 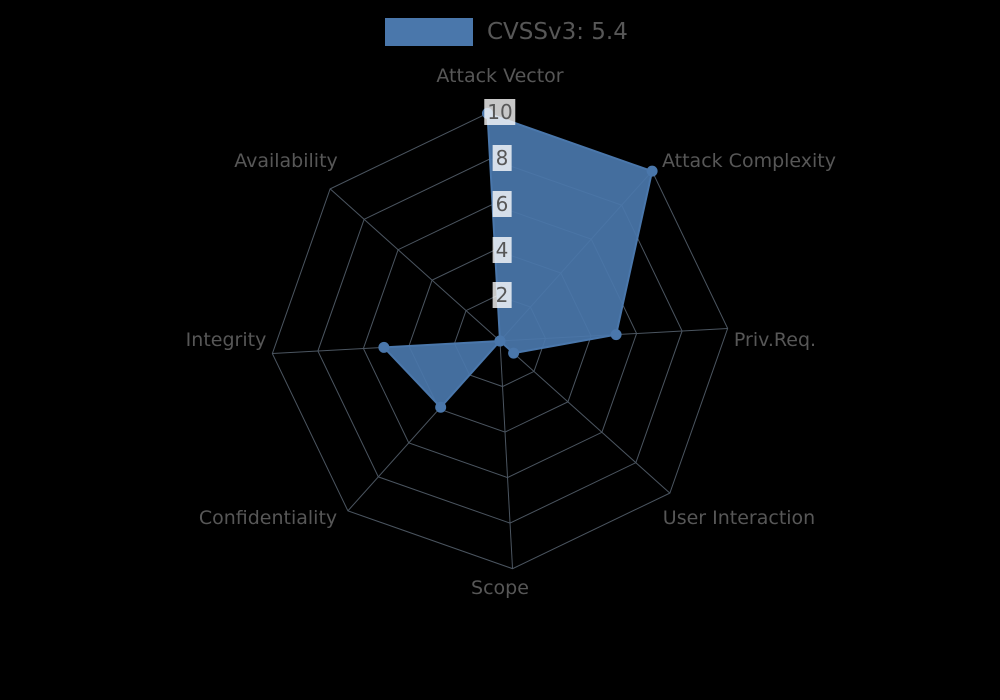 What do you see at coordinates (500, 76) in the screenshot?
I see `axis-label-attack-vector: Attack Vector` at bounding box center [500, 76].